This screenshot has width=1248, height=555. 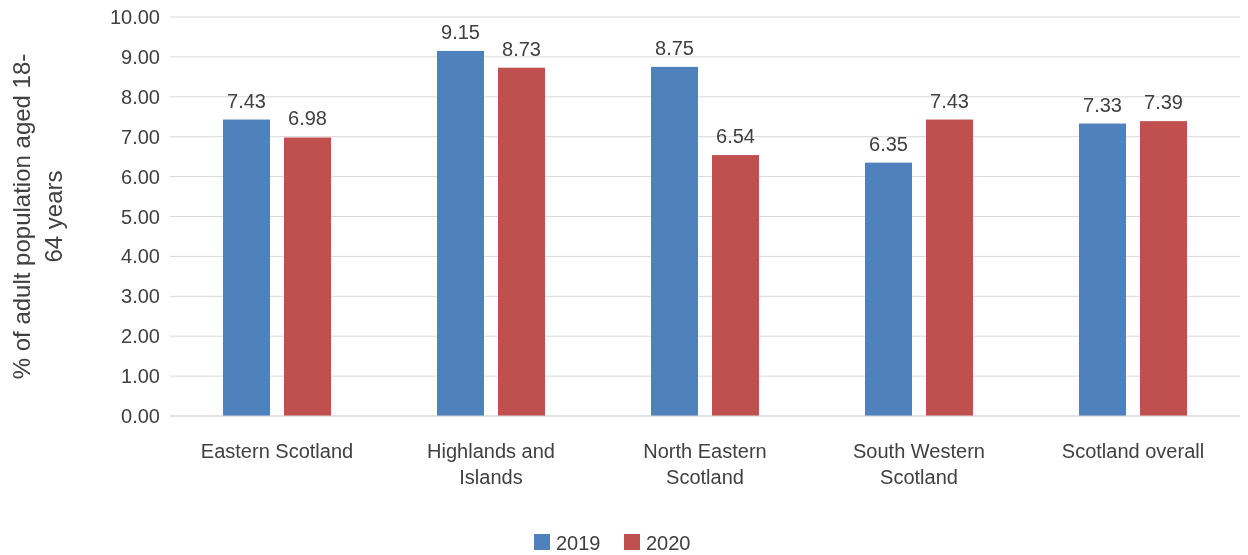 What do you see at coordinates (674, 47) in the screenshot?
I see `data-label: 8.75` at bounding box center [674, 47].